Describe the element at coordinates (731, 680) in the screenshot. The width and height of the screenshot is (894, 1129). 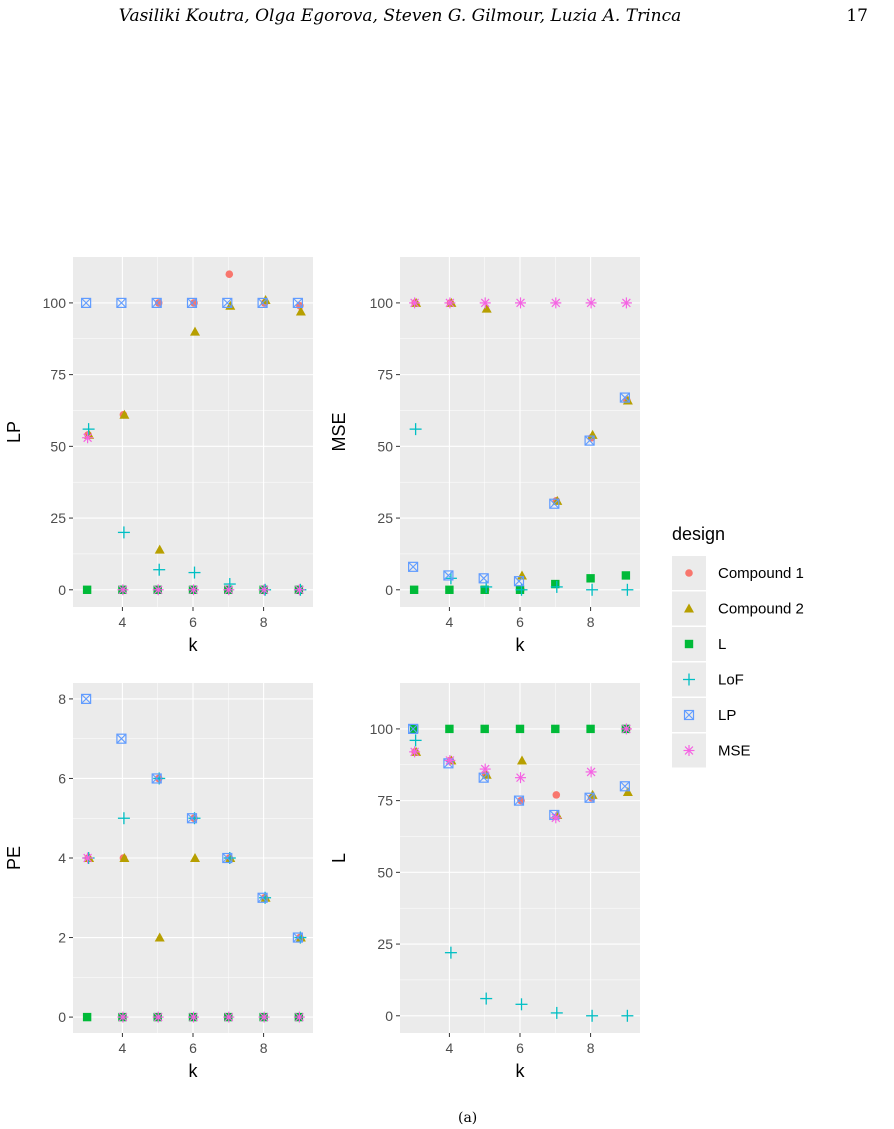
I see `legend-label: LoF` at that location.